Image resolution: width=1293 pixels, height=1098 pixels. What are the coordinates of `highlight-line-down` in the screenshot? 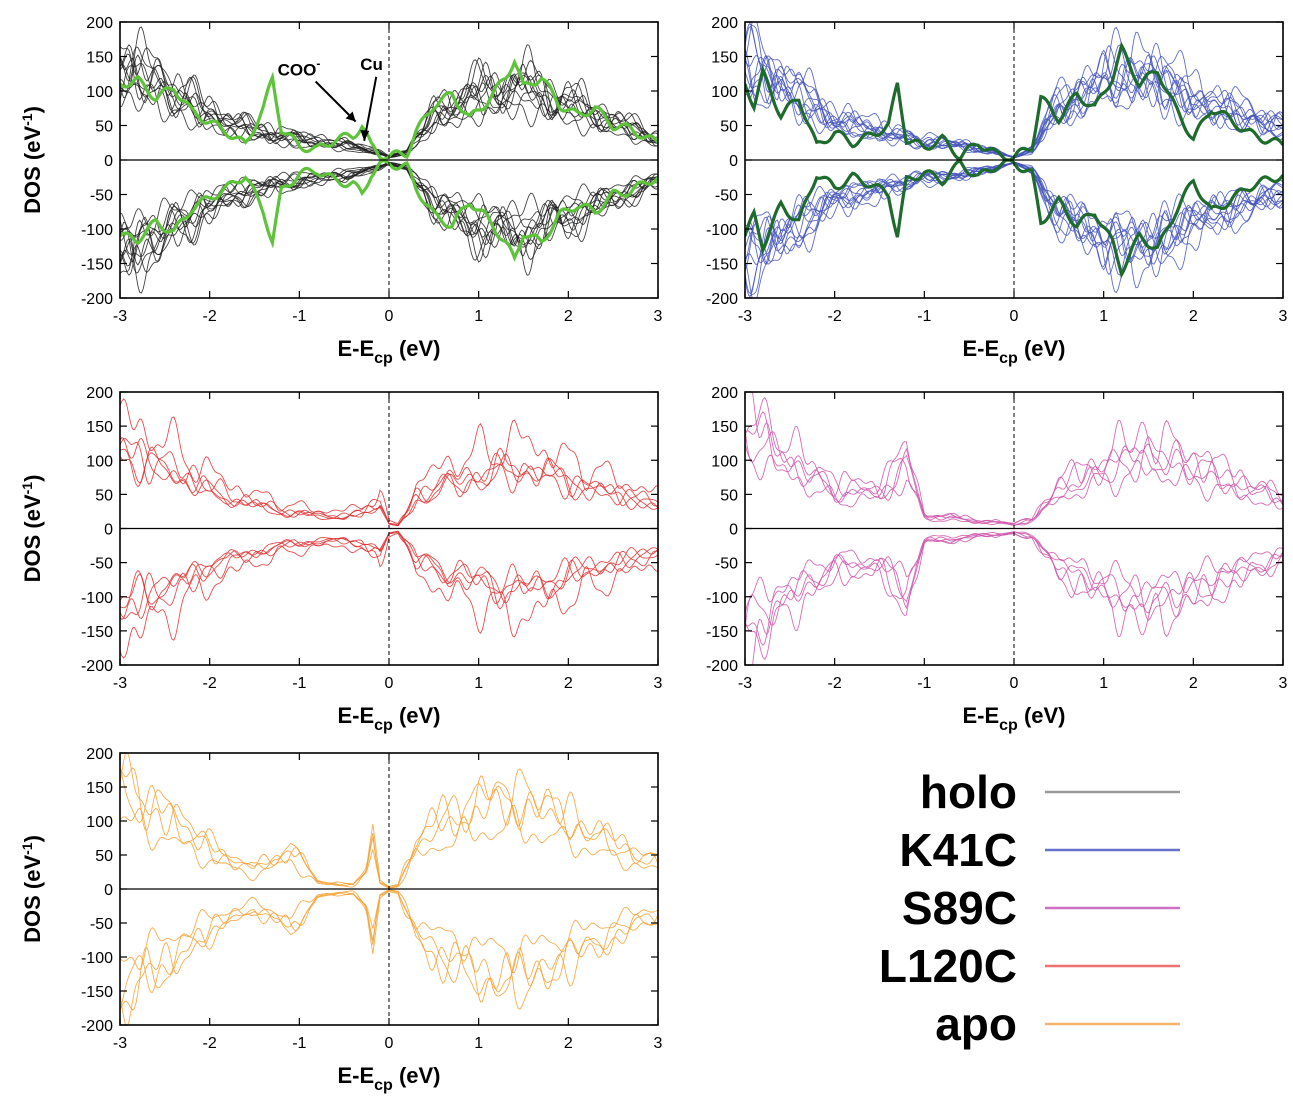 It's located at (389, 210).